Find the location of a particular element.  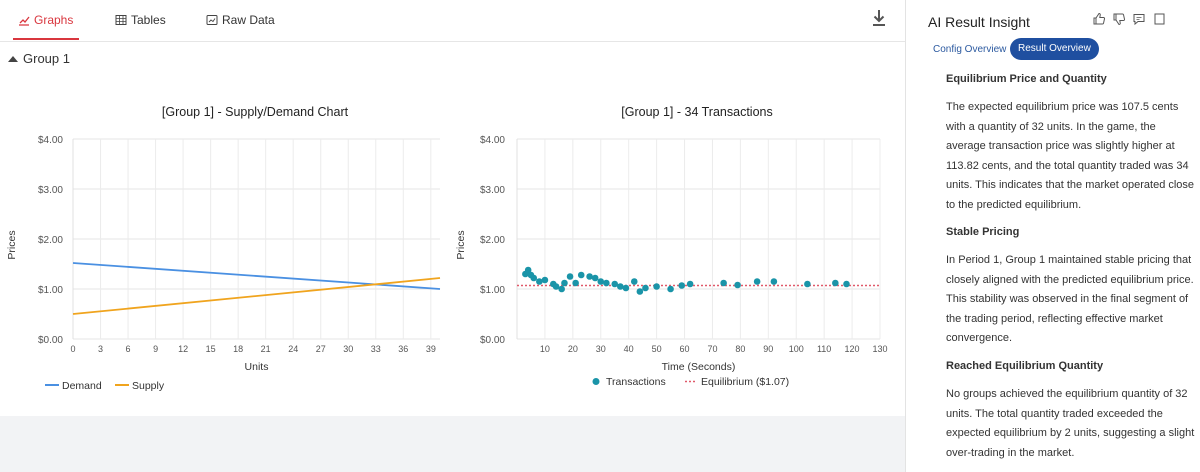

bottom-band is located at coordinates (452, 444).